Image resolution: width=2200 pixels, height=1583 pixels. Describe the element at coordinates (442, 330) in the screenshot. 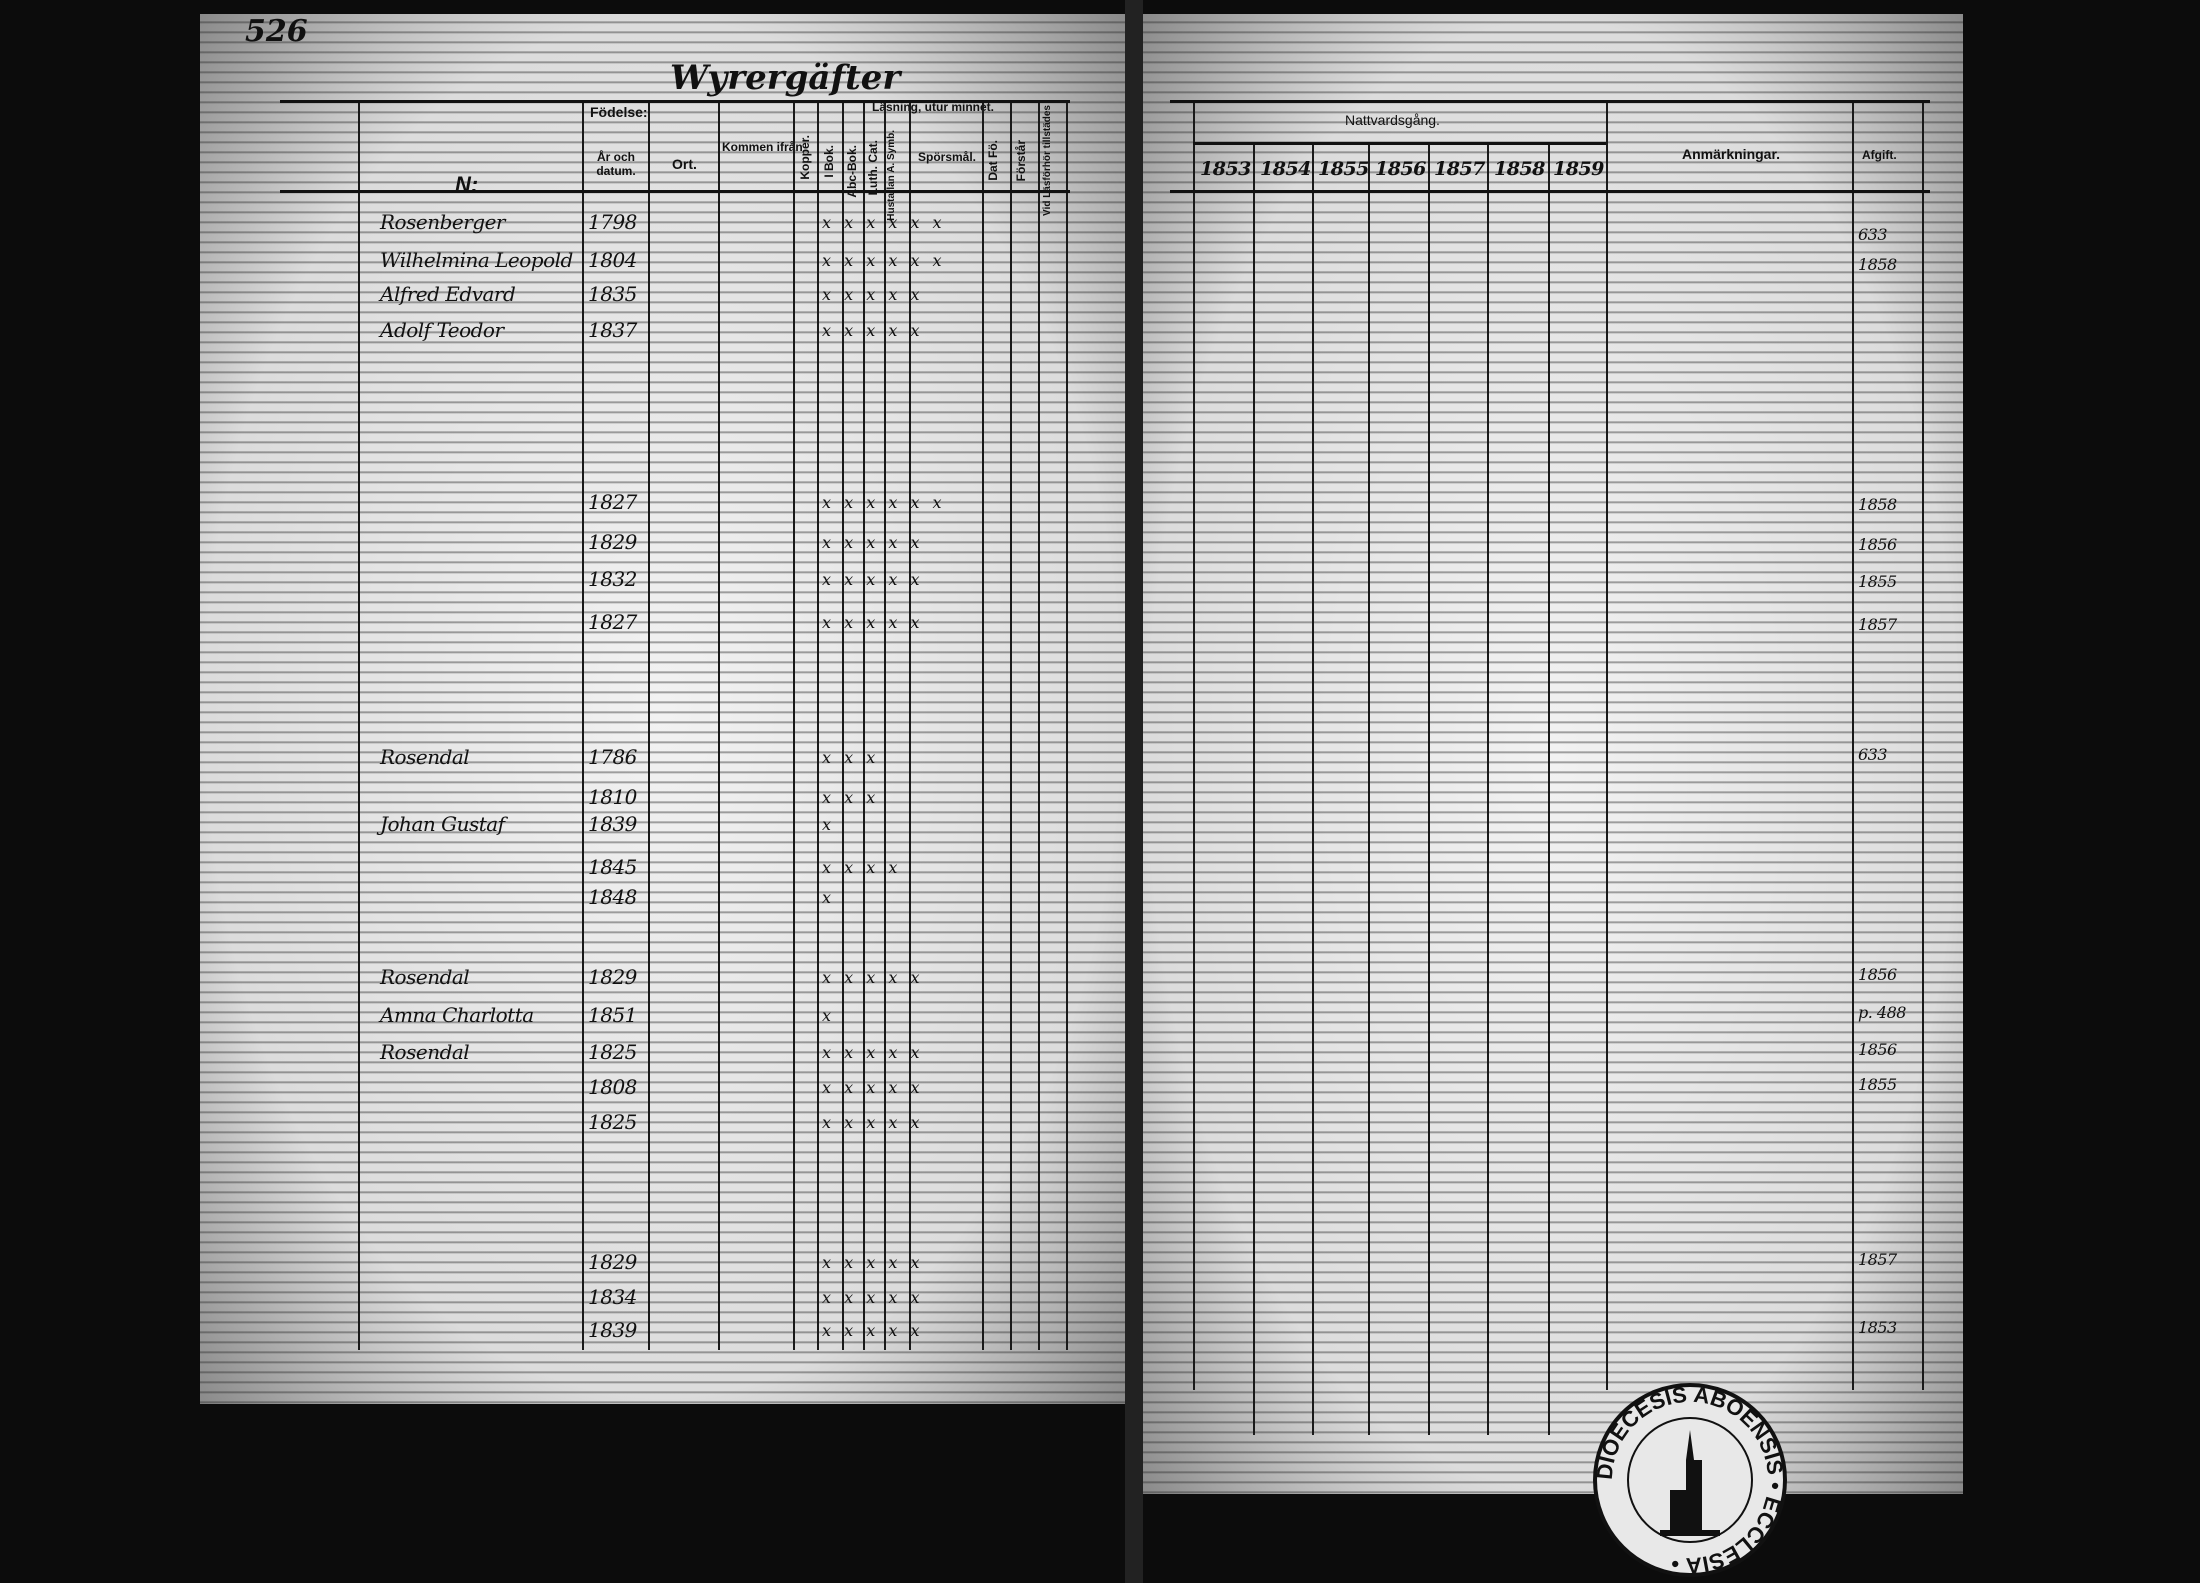

I see `row-name: Adolf Teodor` at that location.